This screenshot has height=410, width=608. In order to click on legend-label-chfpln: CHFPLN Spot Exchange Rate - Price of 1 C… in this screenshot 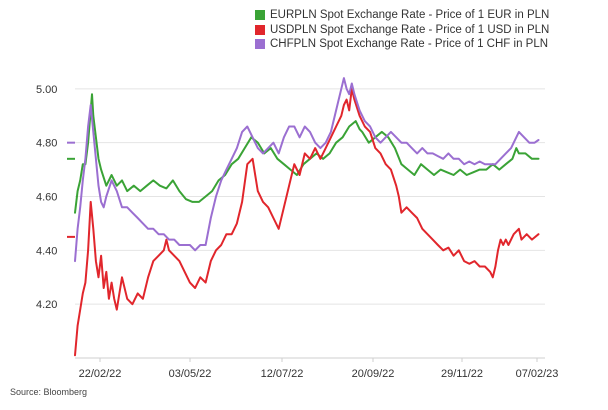, I will do `click(409, 44)`.